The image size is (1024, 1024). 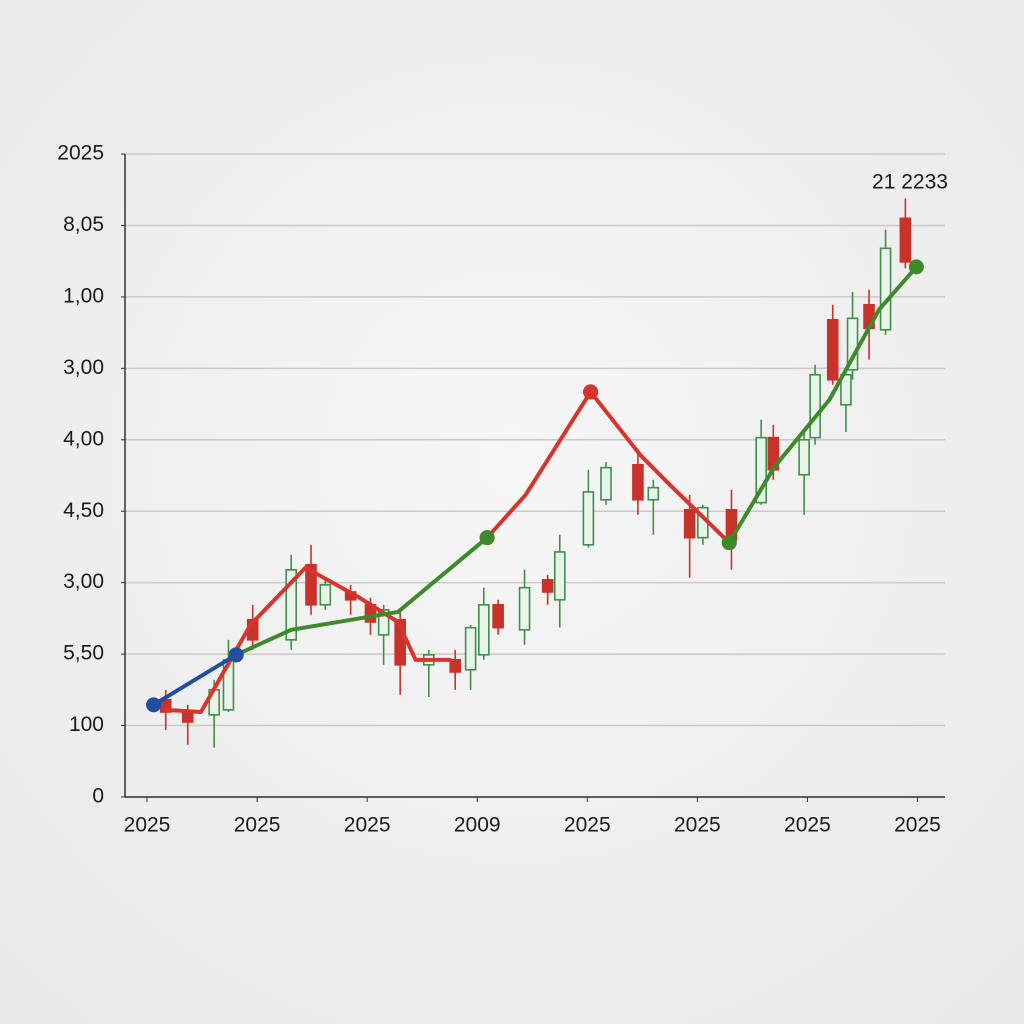 What do you see at coordinates (86, 724) in the screenshot?
I see `y-tick-label: 100` at bounding box center [86, 724].